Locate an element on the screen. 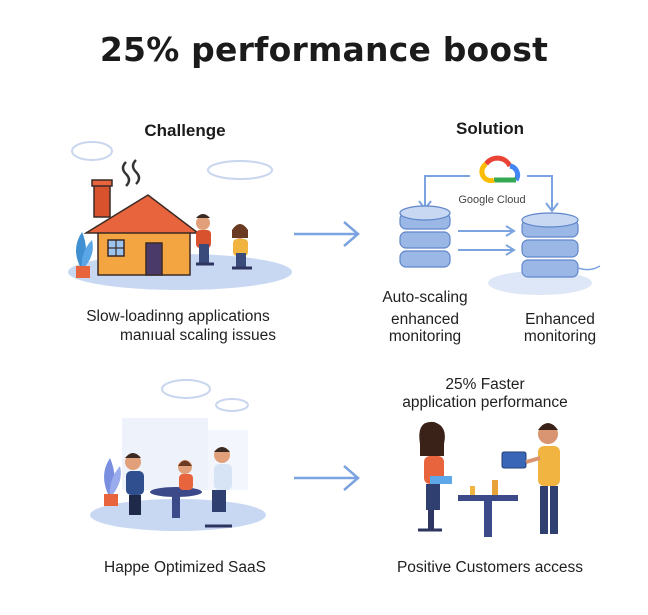 This screenshot has height=615, width=648. page-title: 25% performance boost is located at coordinates (324, 49).